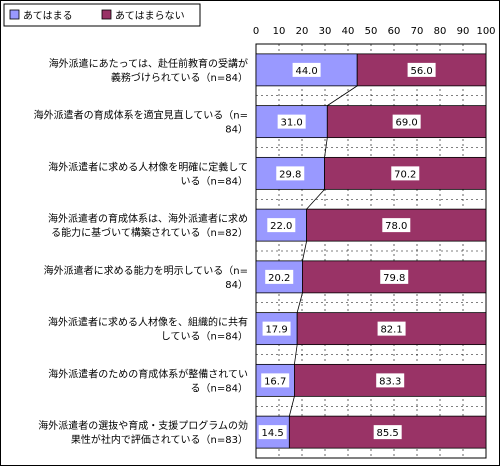  I want to click on category-label: 海外派遣者の選抜や育成・支援プログラムの効果性が社内で評価されている（n=83）, so click(143, 432).